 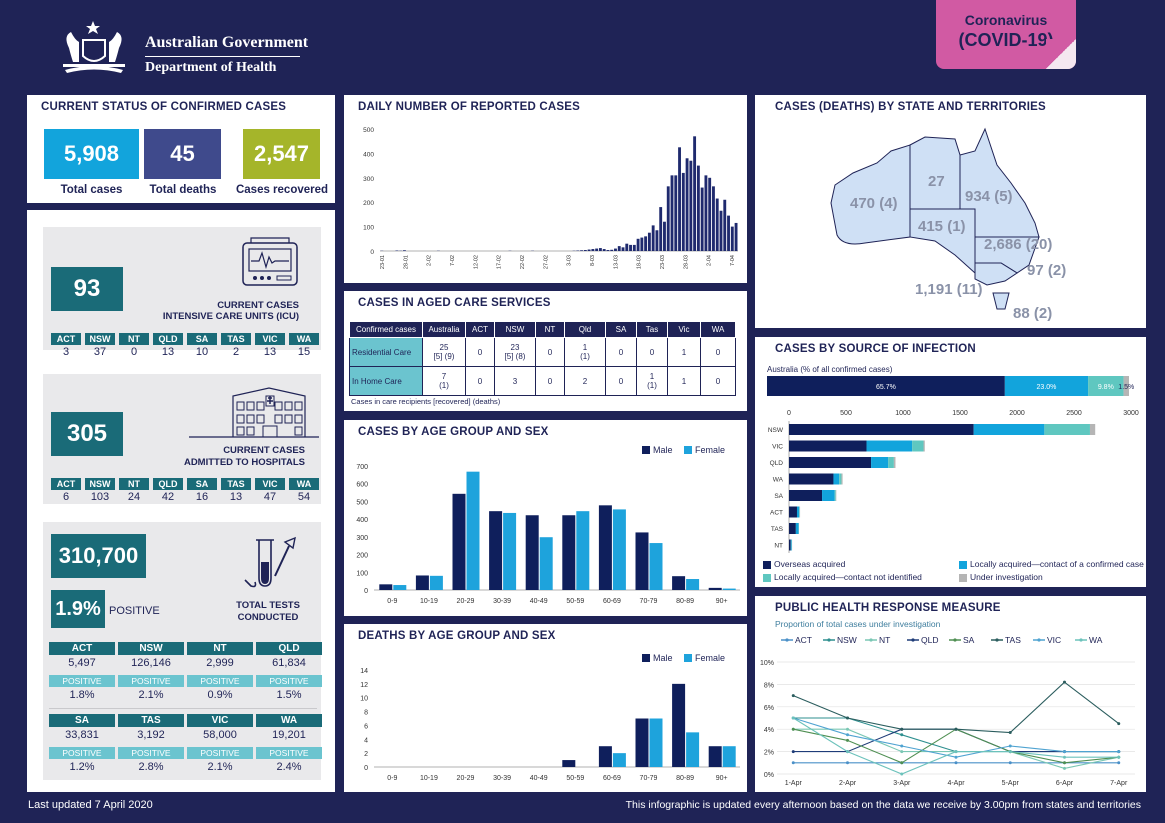 I want to click on australia-map, so click(x=935, y=218).